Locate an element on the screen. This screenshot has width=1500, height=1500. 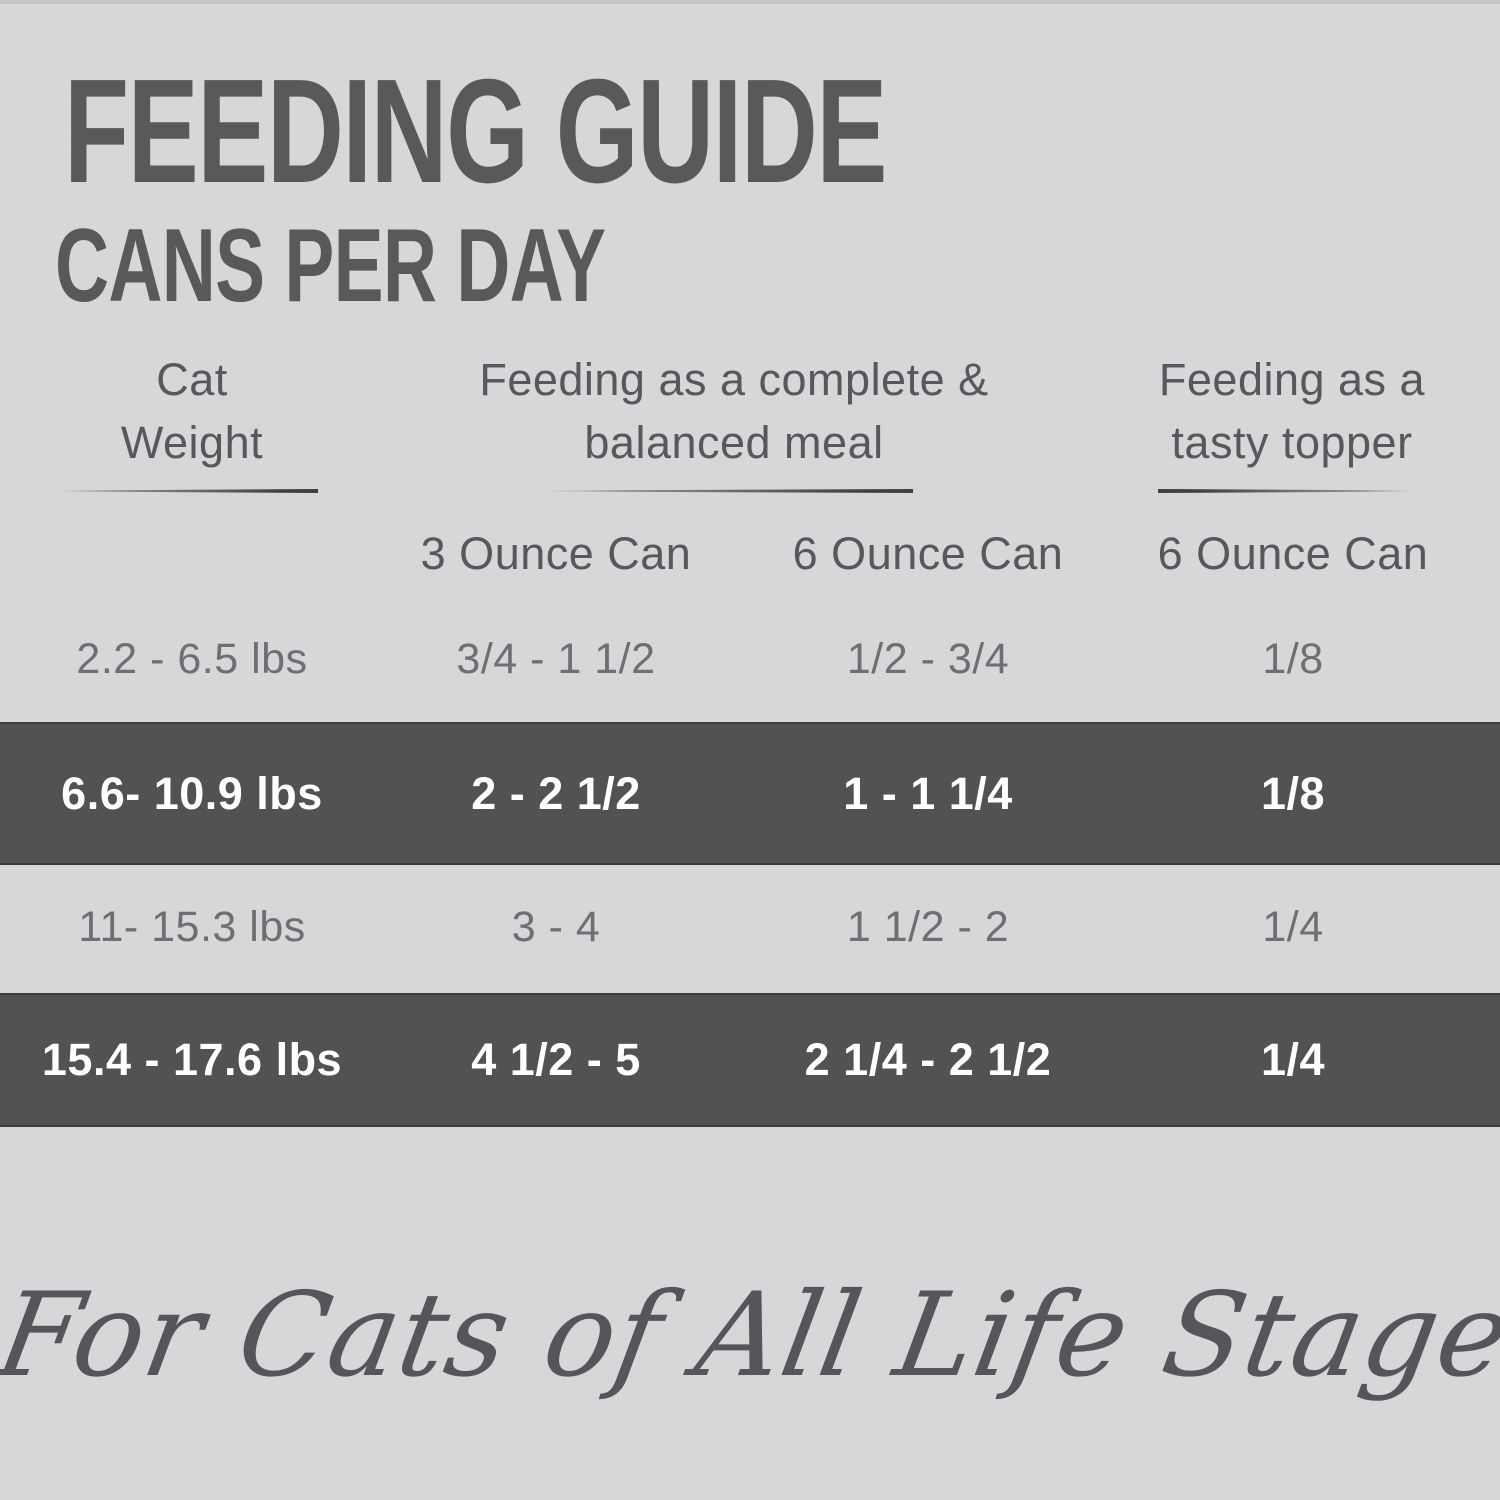
table-row: 11- 15.3 lbs 3 - 4 1 1/2 - 2 1/4 is located at coordinates (750, 927).